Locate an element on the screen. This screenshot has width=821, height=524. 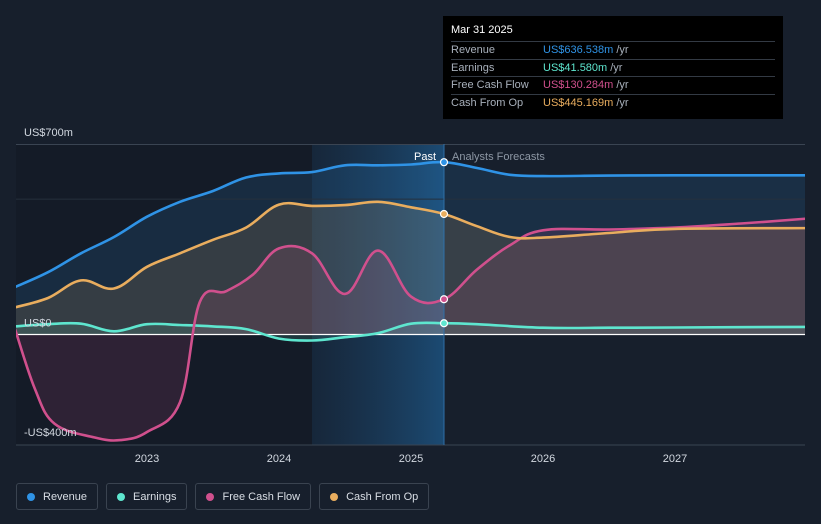
cash-from-op-marker is located at coordinates (444, 214).